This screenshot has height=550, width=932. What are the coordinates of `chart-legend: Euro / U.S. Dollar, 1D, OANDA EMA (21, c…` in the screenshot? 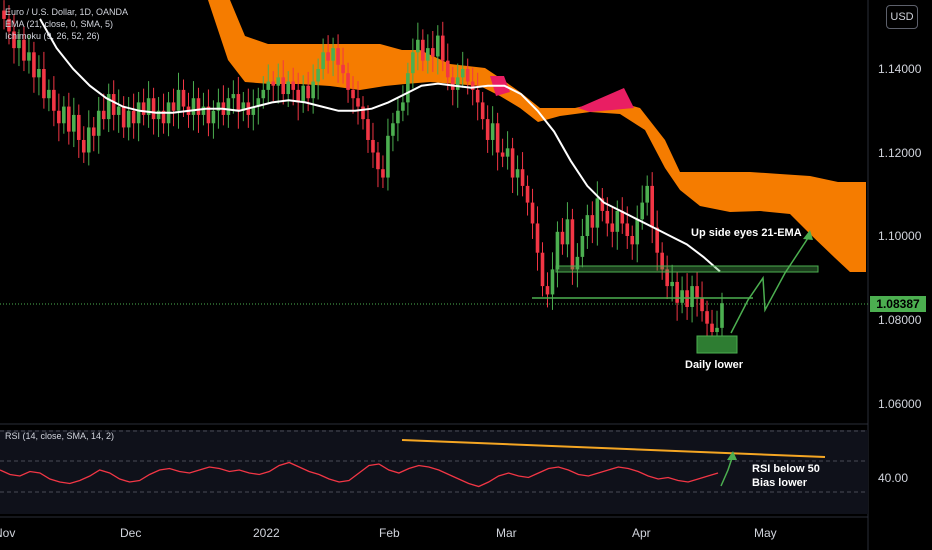 It's located at (66, 24).